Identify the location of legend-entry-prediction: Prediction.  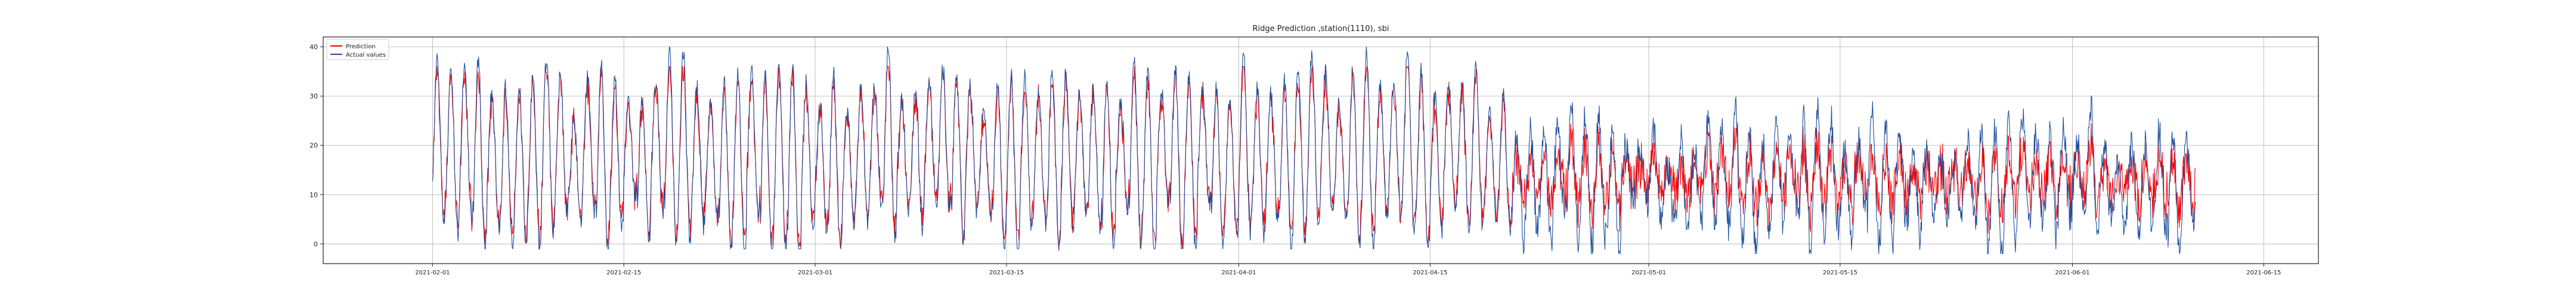
(353, 47).